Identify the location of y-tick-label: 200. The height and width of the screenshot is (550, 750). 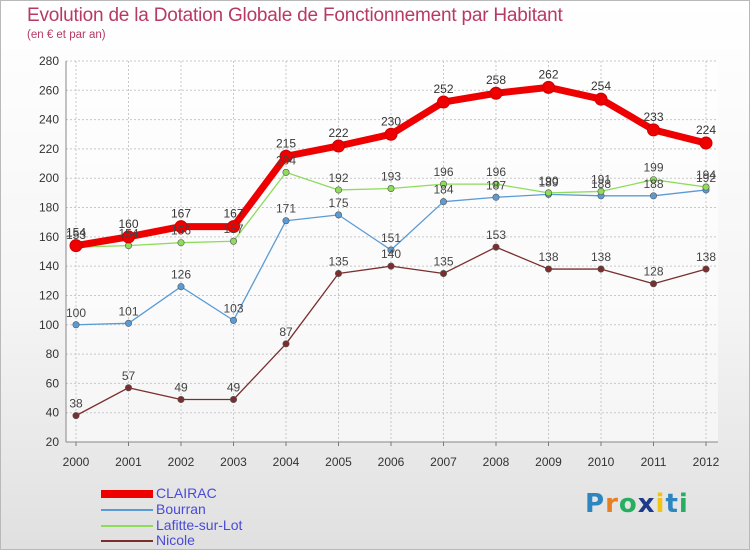
(49, 178).